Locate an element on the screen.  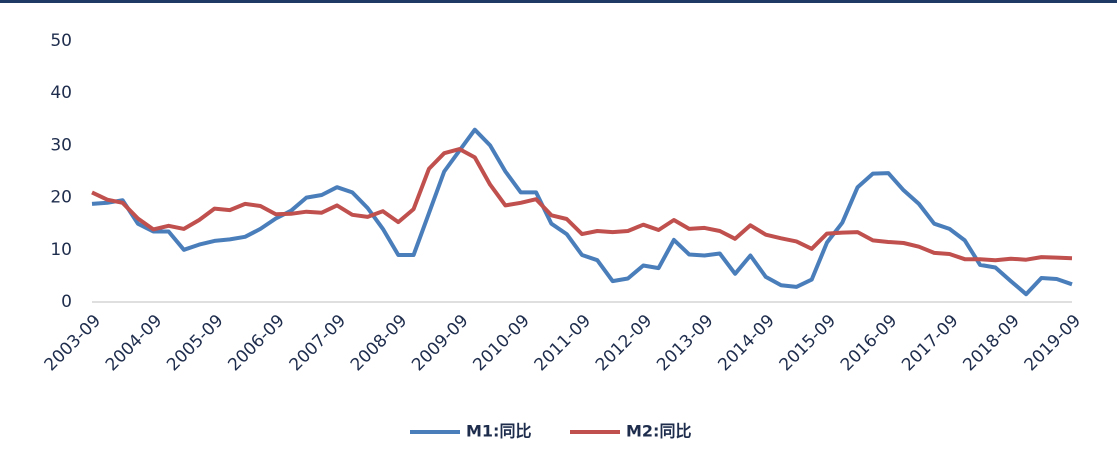
y-tick-label: 50 is located at coordinates (61, 41).